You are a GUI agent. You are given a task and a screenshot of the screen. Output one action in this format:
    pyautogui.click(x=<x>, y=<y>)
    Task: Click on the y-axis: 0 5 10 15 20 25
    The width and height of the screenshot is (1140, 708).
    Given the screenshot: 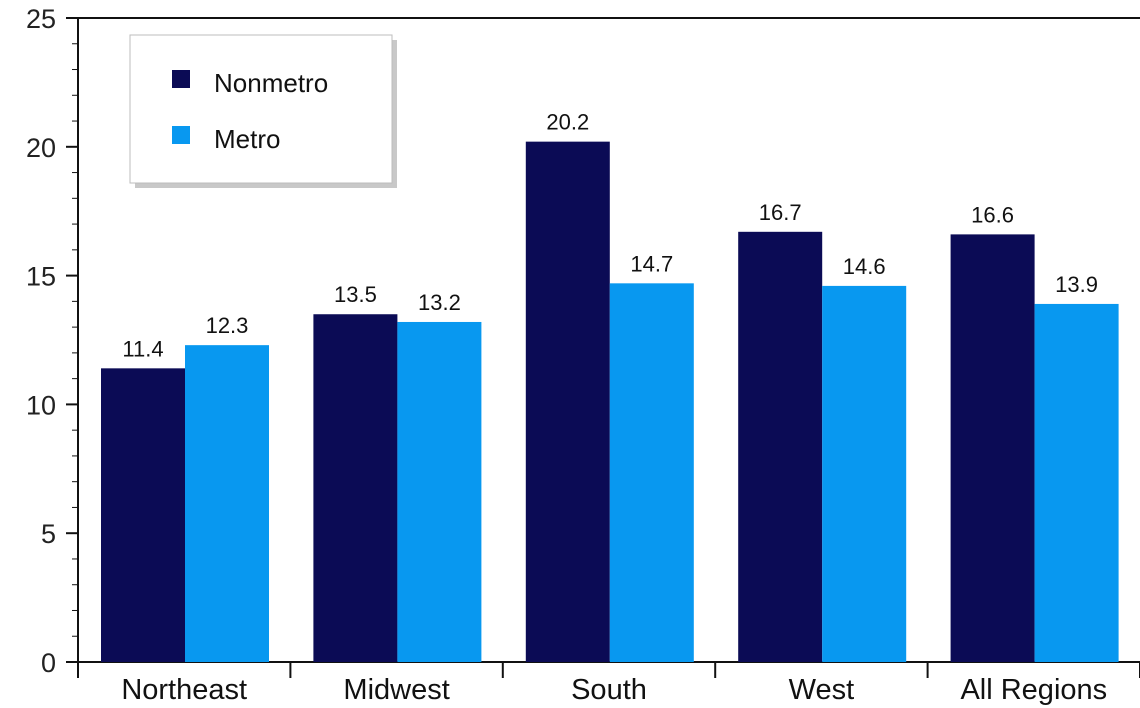 What is the action you would take?
    pyautogui.click(x=52, y=341)
    